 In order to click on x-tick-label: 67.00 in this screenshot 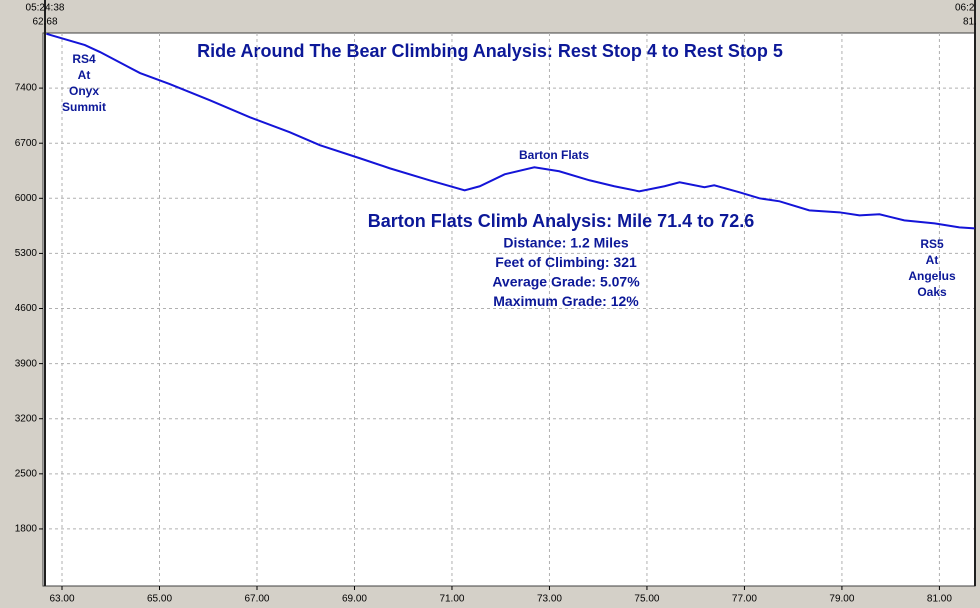, I will do `click(256, 599)`.